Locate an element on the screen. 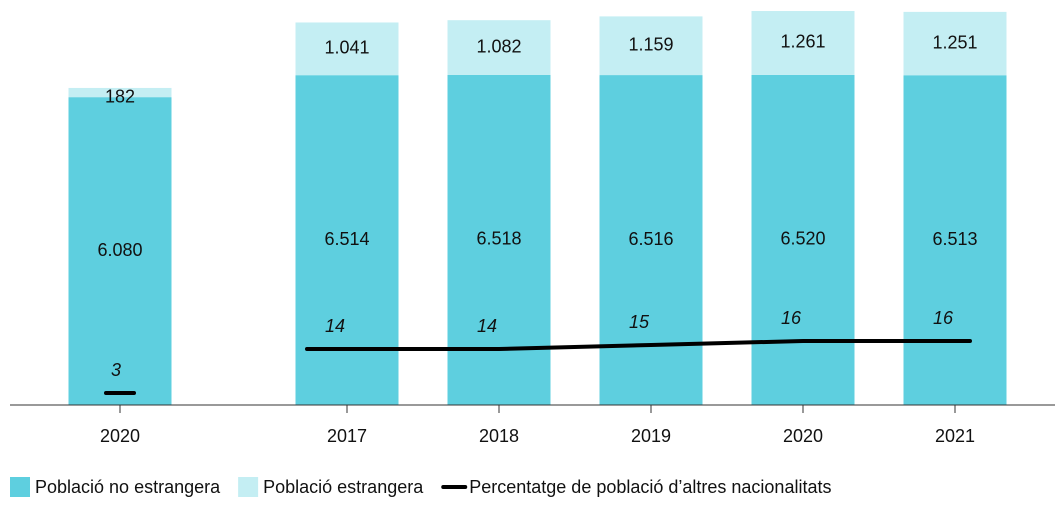 Image resolution: width=1055 pixels, height=505 pixels. bar-label: 6.080 is located at coordinates (119, 250).